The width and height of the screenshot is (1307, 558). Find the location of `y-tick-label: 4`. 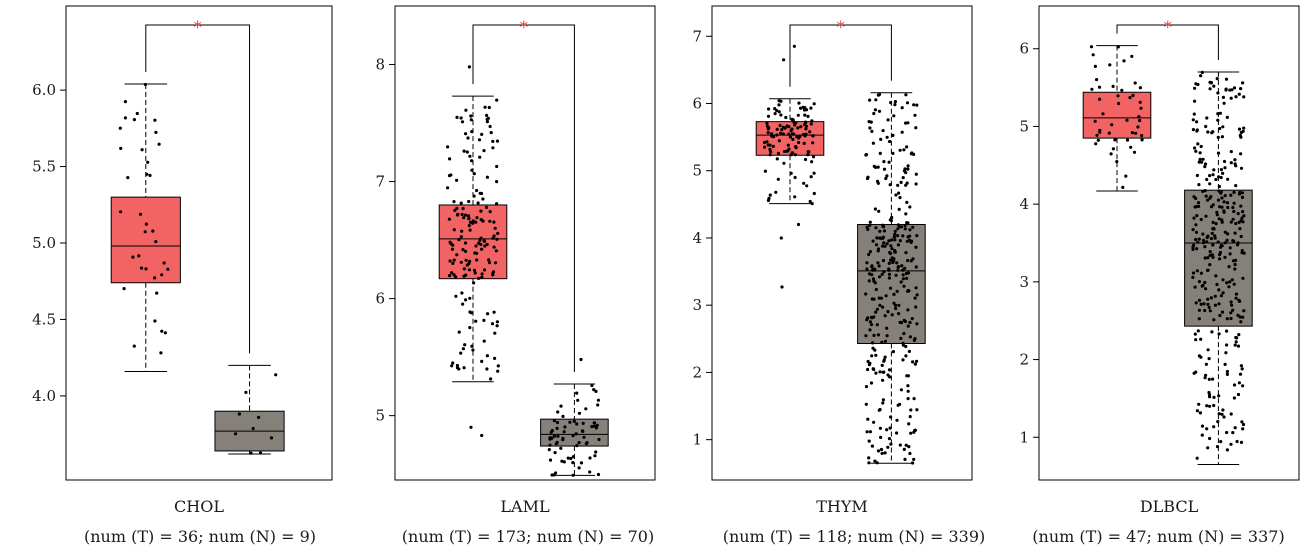

y-tick-label: 4 is located at coordinates (1024, 204).